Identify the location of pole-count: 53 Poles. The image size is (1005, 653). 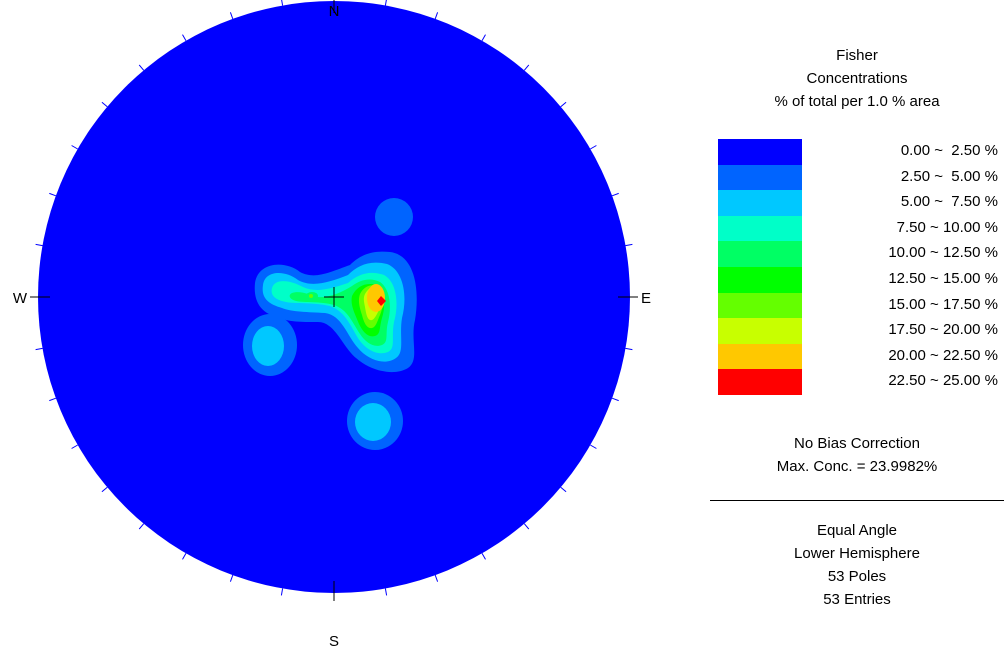
(857, 576).